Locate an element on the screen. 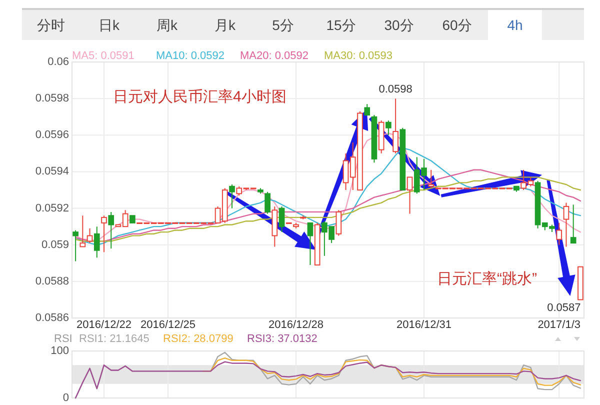 The height and width of the screenshot is (405, 600). legend-item: MA10: 0.0592 is located at coordinates (190, 56).